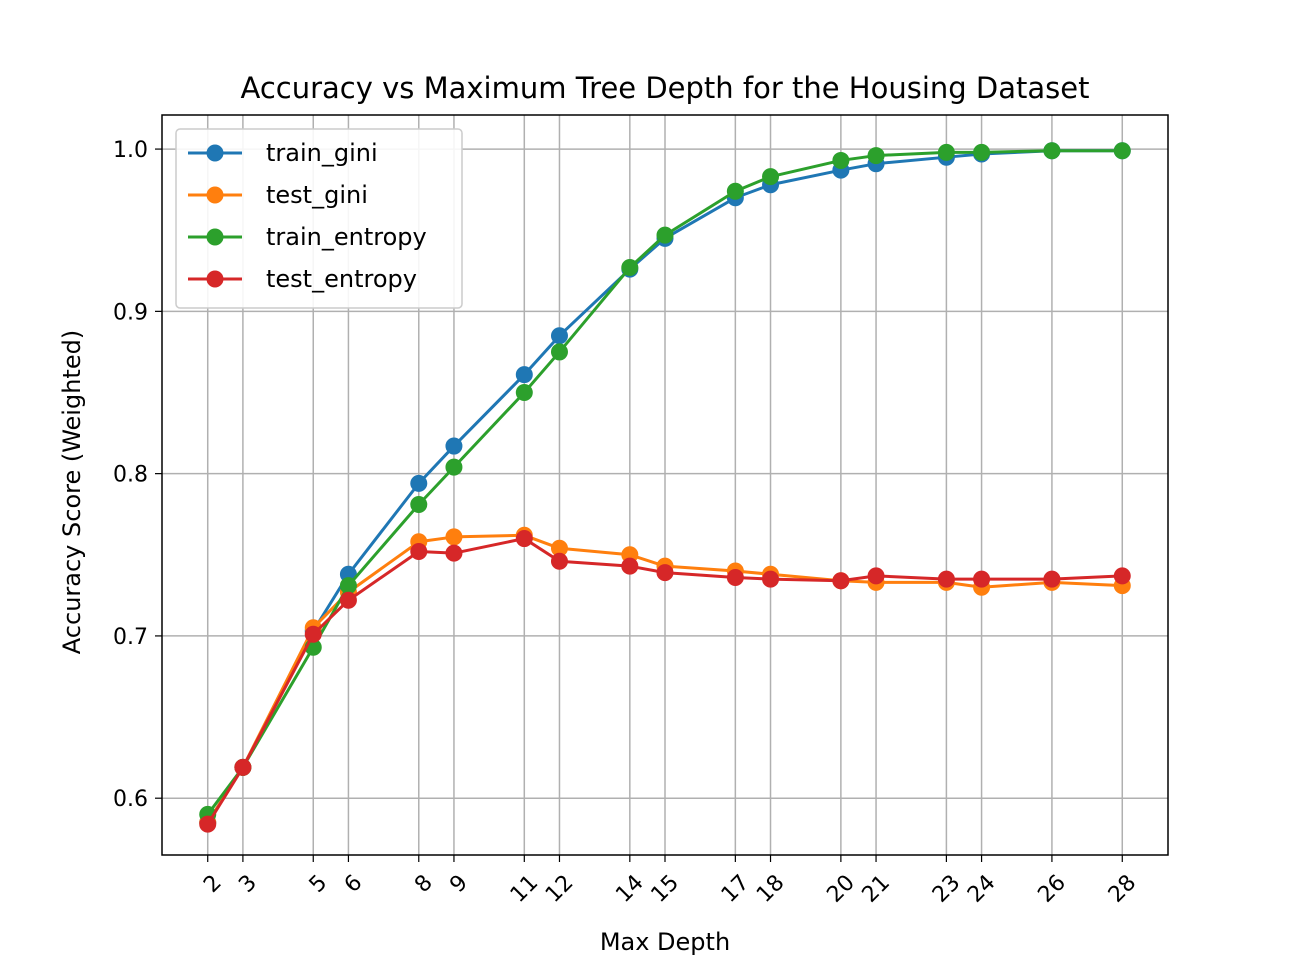 The width and height of the screenshot is (1298, 960). I want to click on legend-item-train_entropy: train_entropy, so click(307, 237).